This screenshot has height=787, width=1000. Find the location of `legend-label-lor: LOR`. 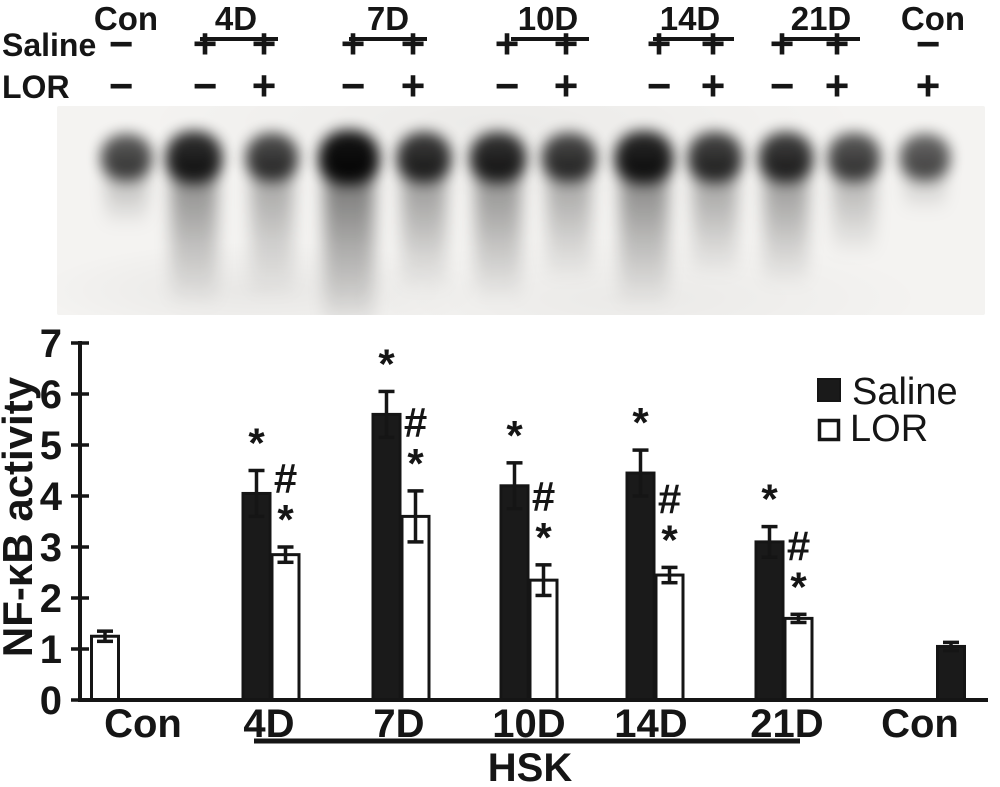

legend-label-lor: LOR is located at coordinates (889, 429).